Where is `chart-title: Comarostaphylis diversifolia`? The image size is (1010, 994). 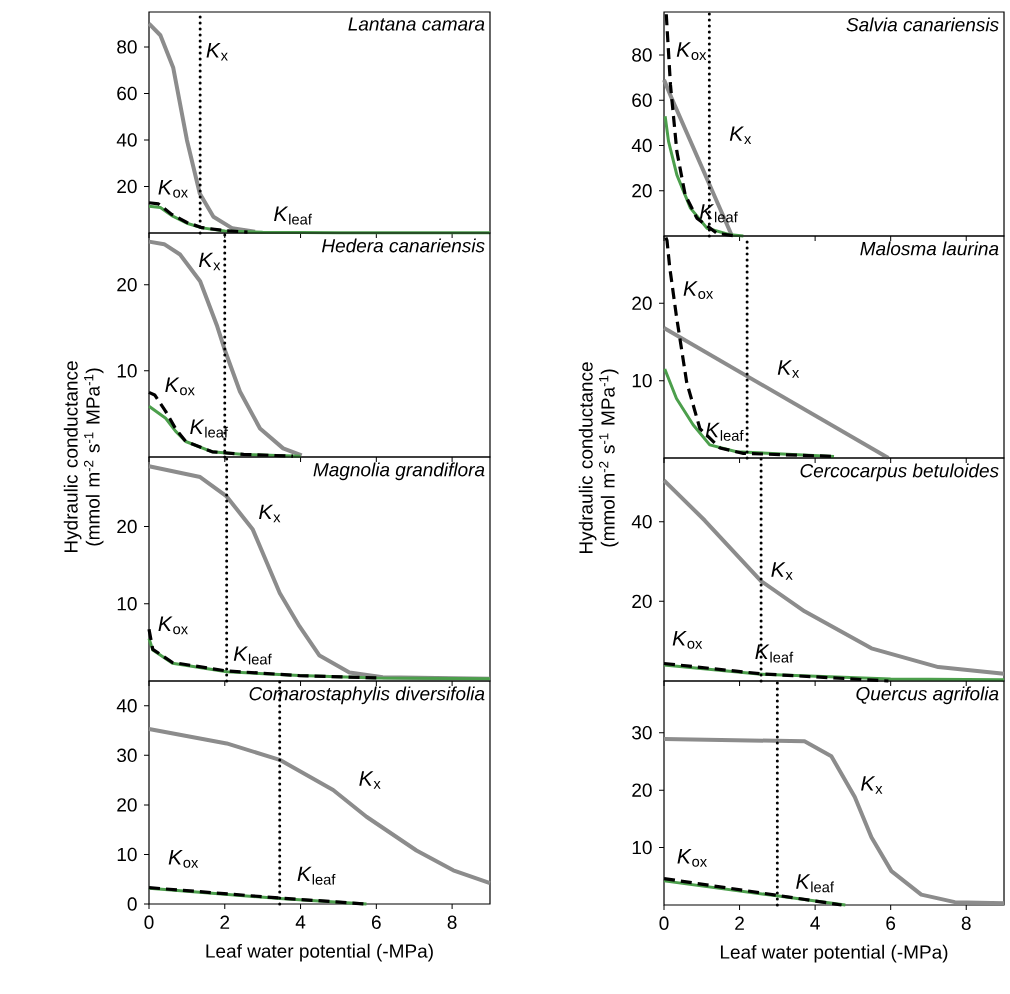
chart-title: Comarostaphylis diversifolia is located at coordinates (367, 695).